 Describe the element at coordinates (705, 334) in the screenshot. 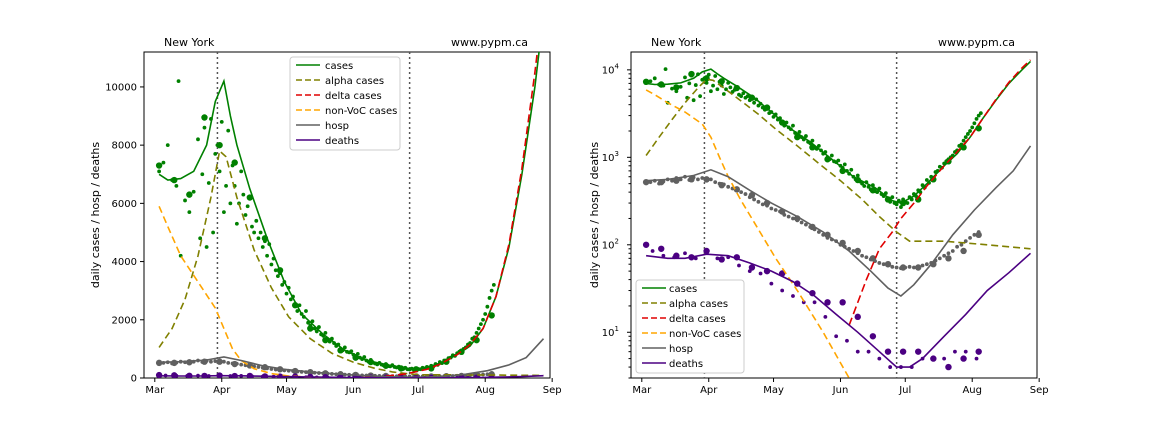

I see `legend-label-non-voc-cases: non-VoC cases` at that location.